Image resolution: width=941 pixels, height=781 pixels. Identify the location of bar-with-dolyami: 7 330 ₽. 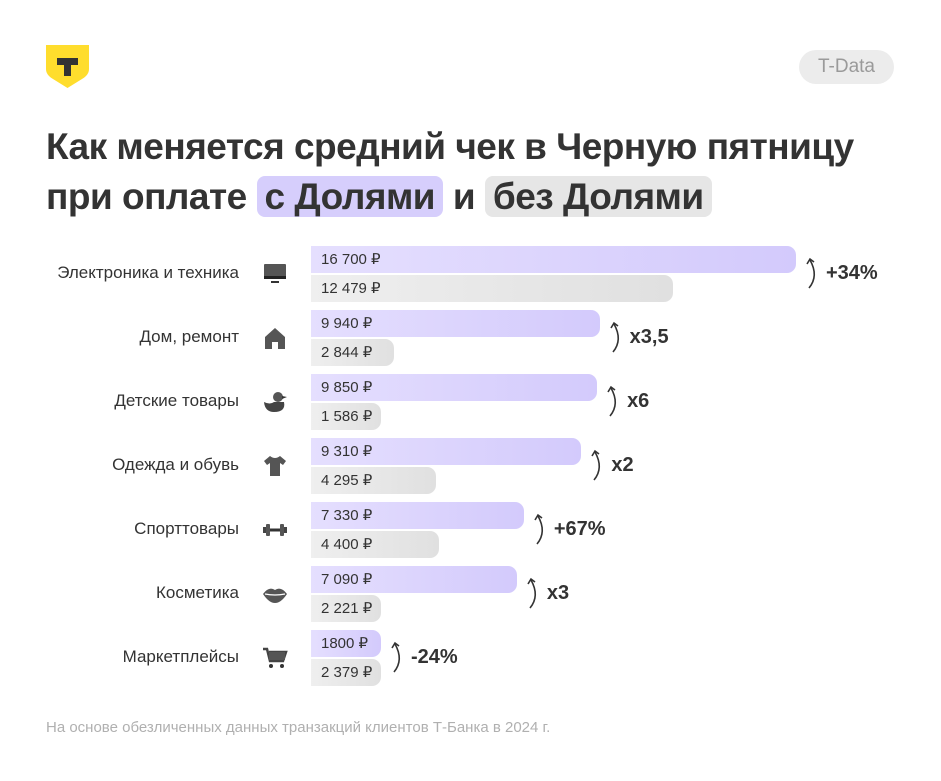
(417, 515).